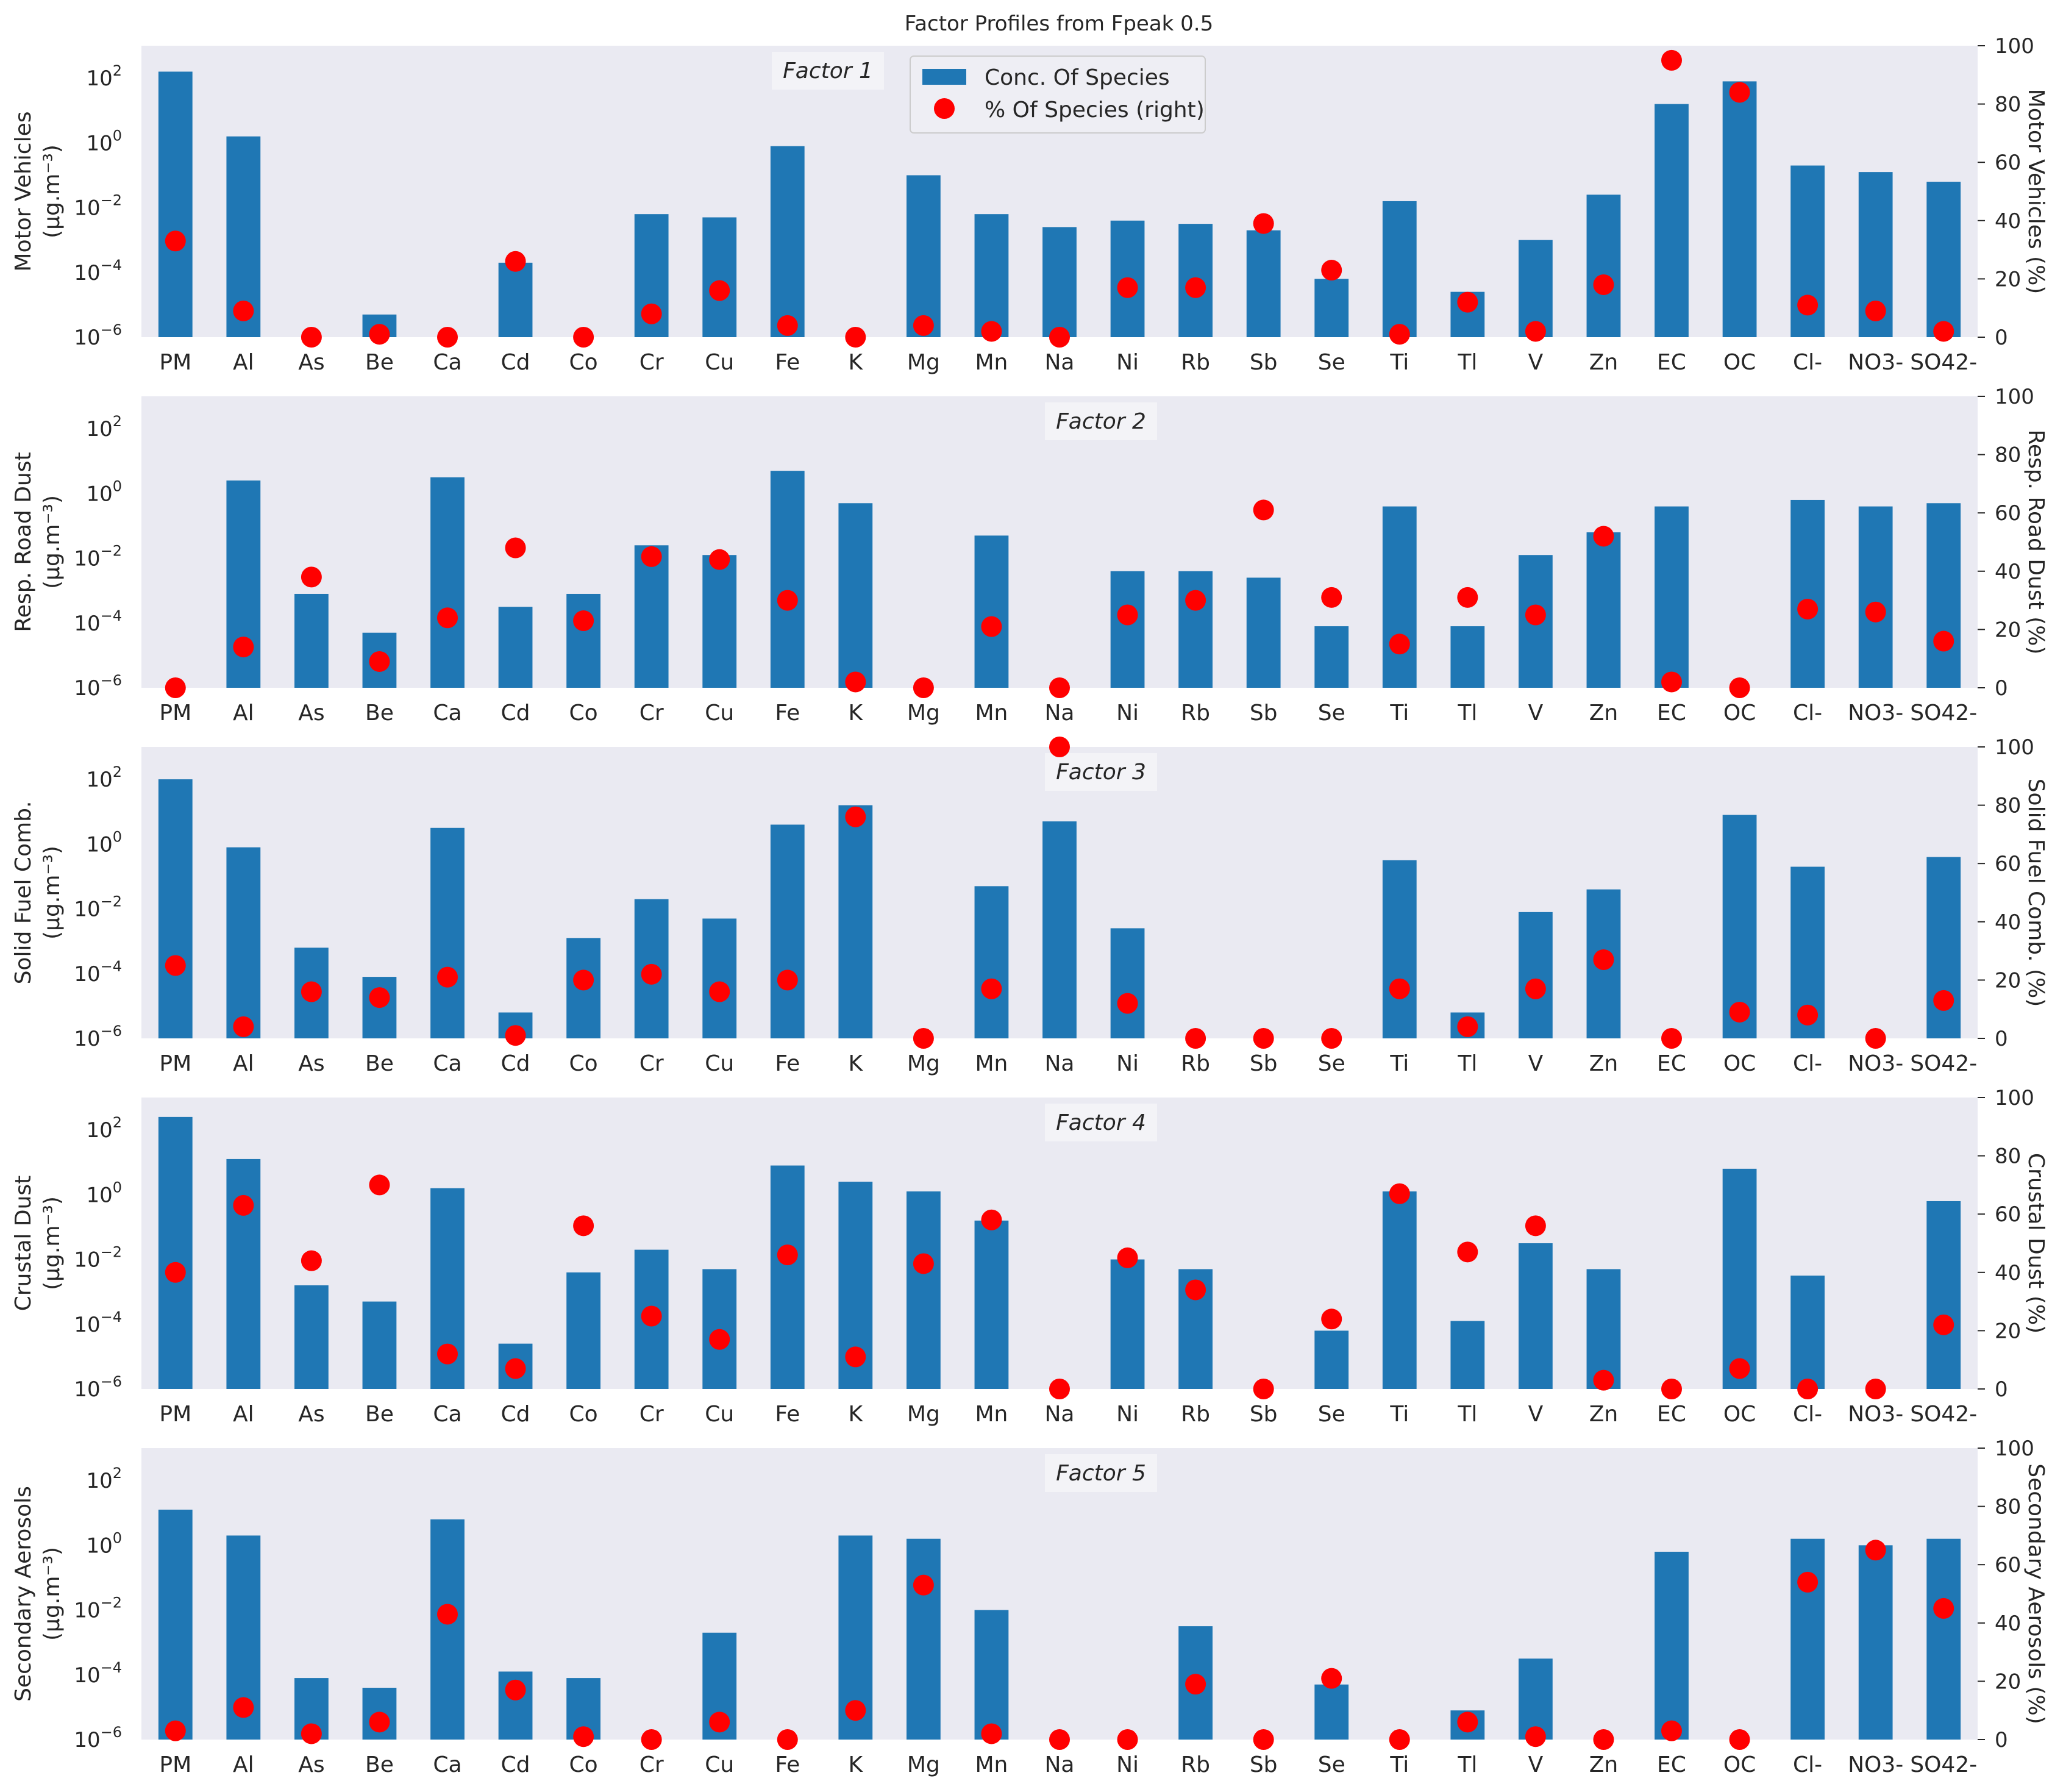  Describe the element at coordinates (1331, 1764) in the screenshot. I see `category-label-Se: Se` at that location.